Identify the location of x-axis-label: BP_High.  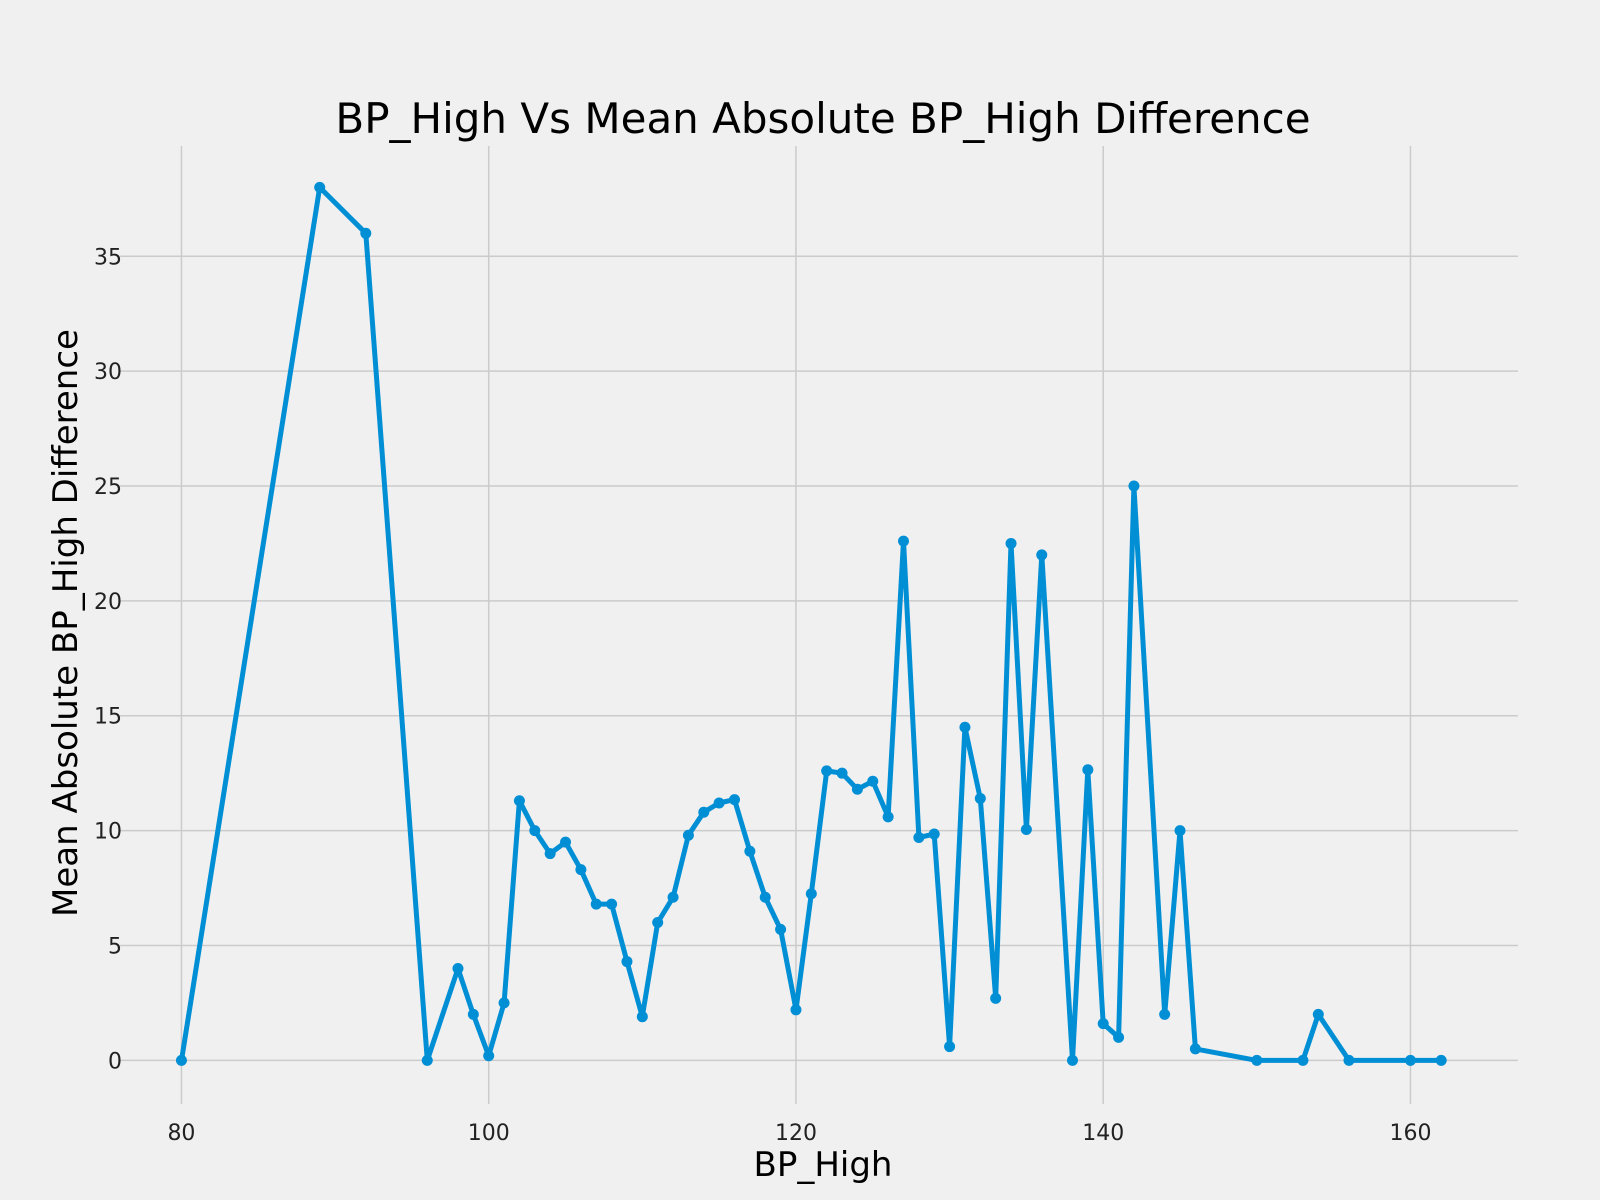
(823, 1165).